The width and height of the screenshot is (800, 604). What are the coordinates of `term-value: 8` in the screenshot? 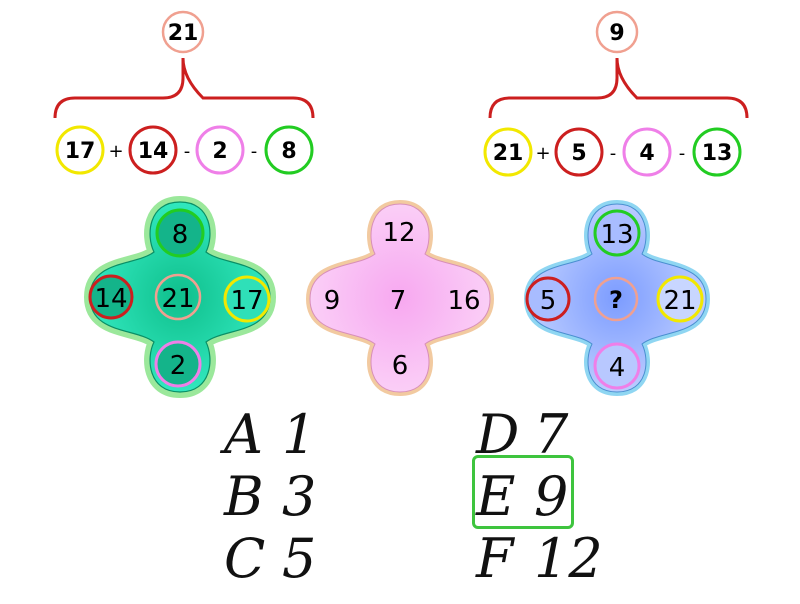 It's located at (288, 151).